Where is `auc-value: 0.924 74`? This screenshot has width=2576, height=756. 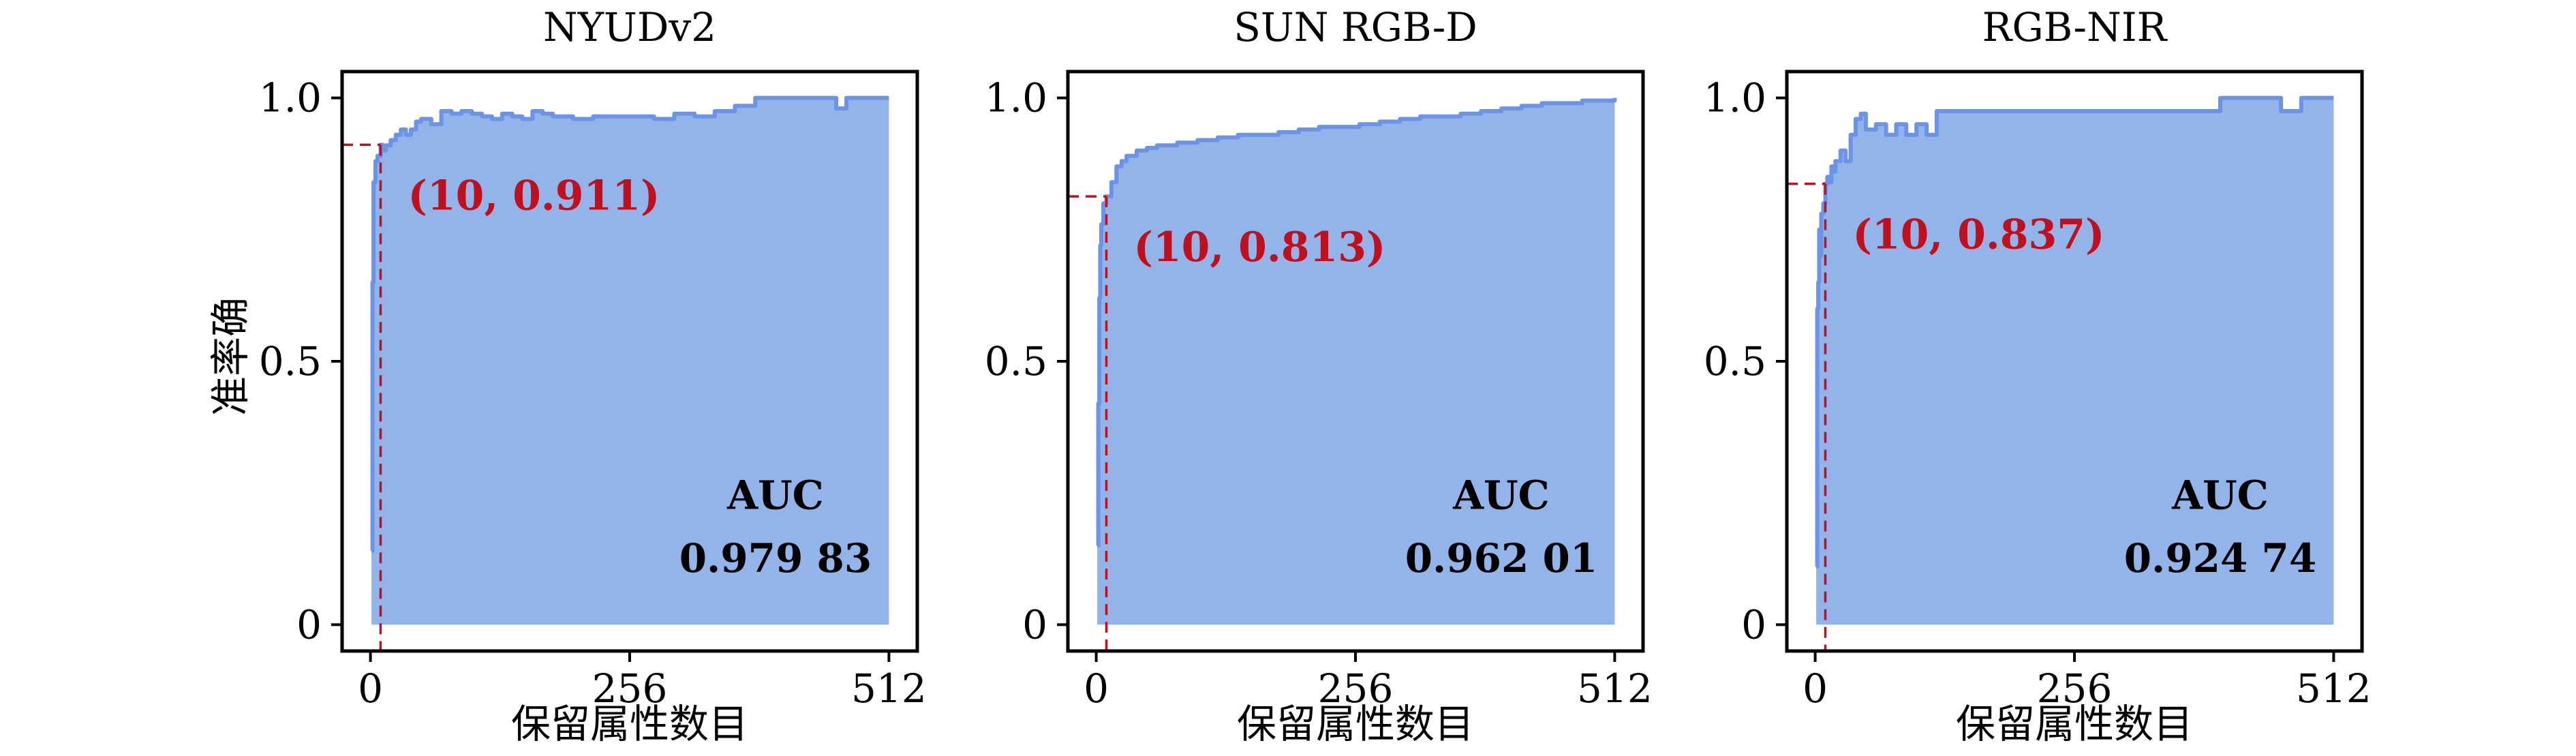 auc-value: 0.924 74 is located at coordinates (2220, 558).